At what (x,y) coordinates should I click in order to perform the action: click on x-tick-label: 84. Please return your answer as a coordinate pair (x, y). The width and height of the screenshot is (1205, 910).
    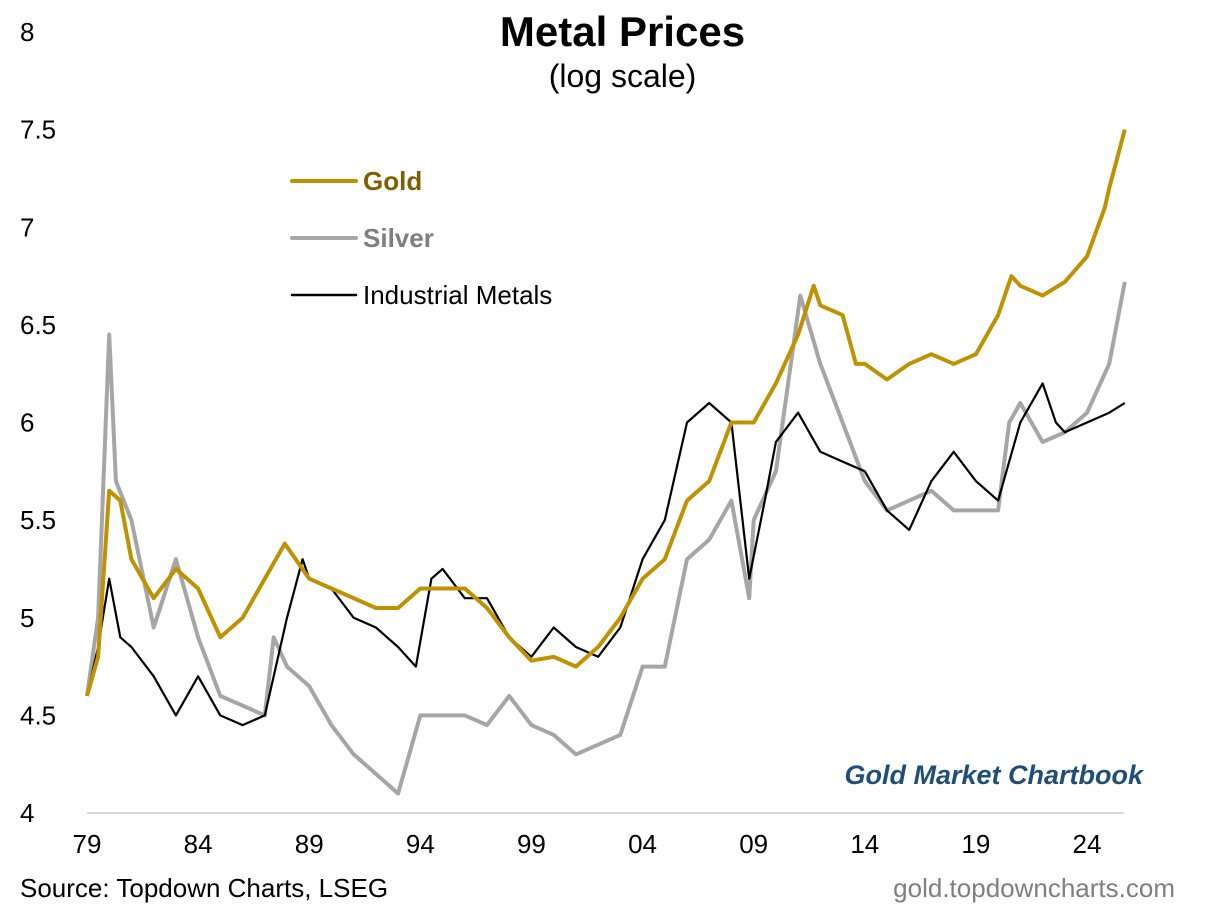
    Looking at the image, I should click on (198, 844).